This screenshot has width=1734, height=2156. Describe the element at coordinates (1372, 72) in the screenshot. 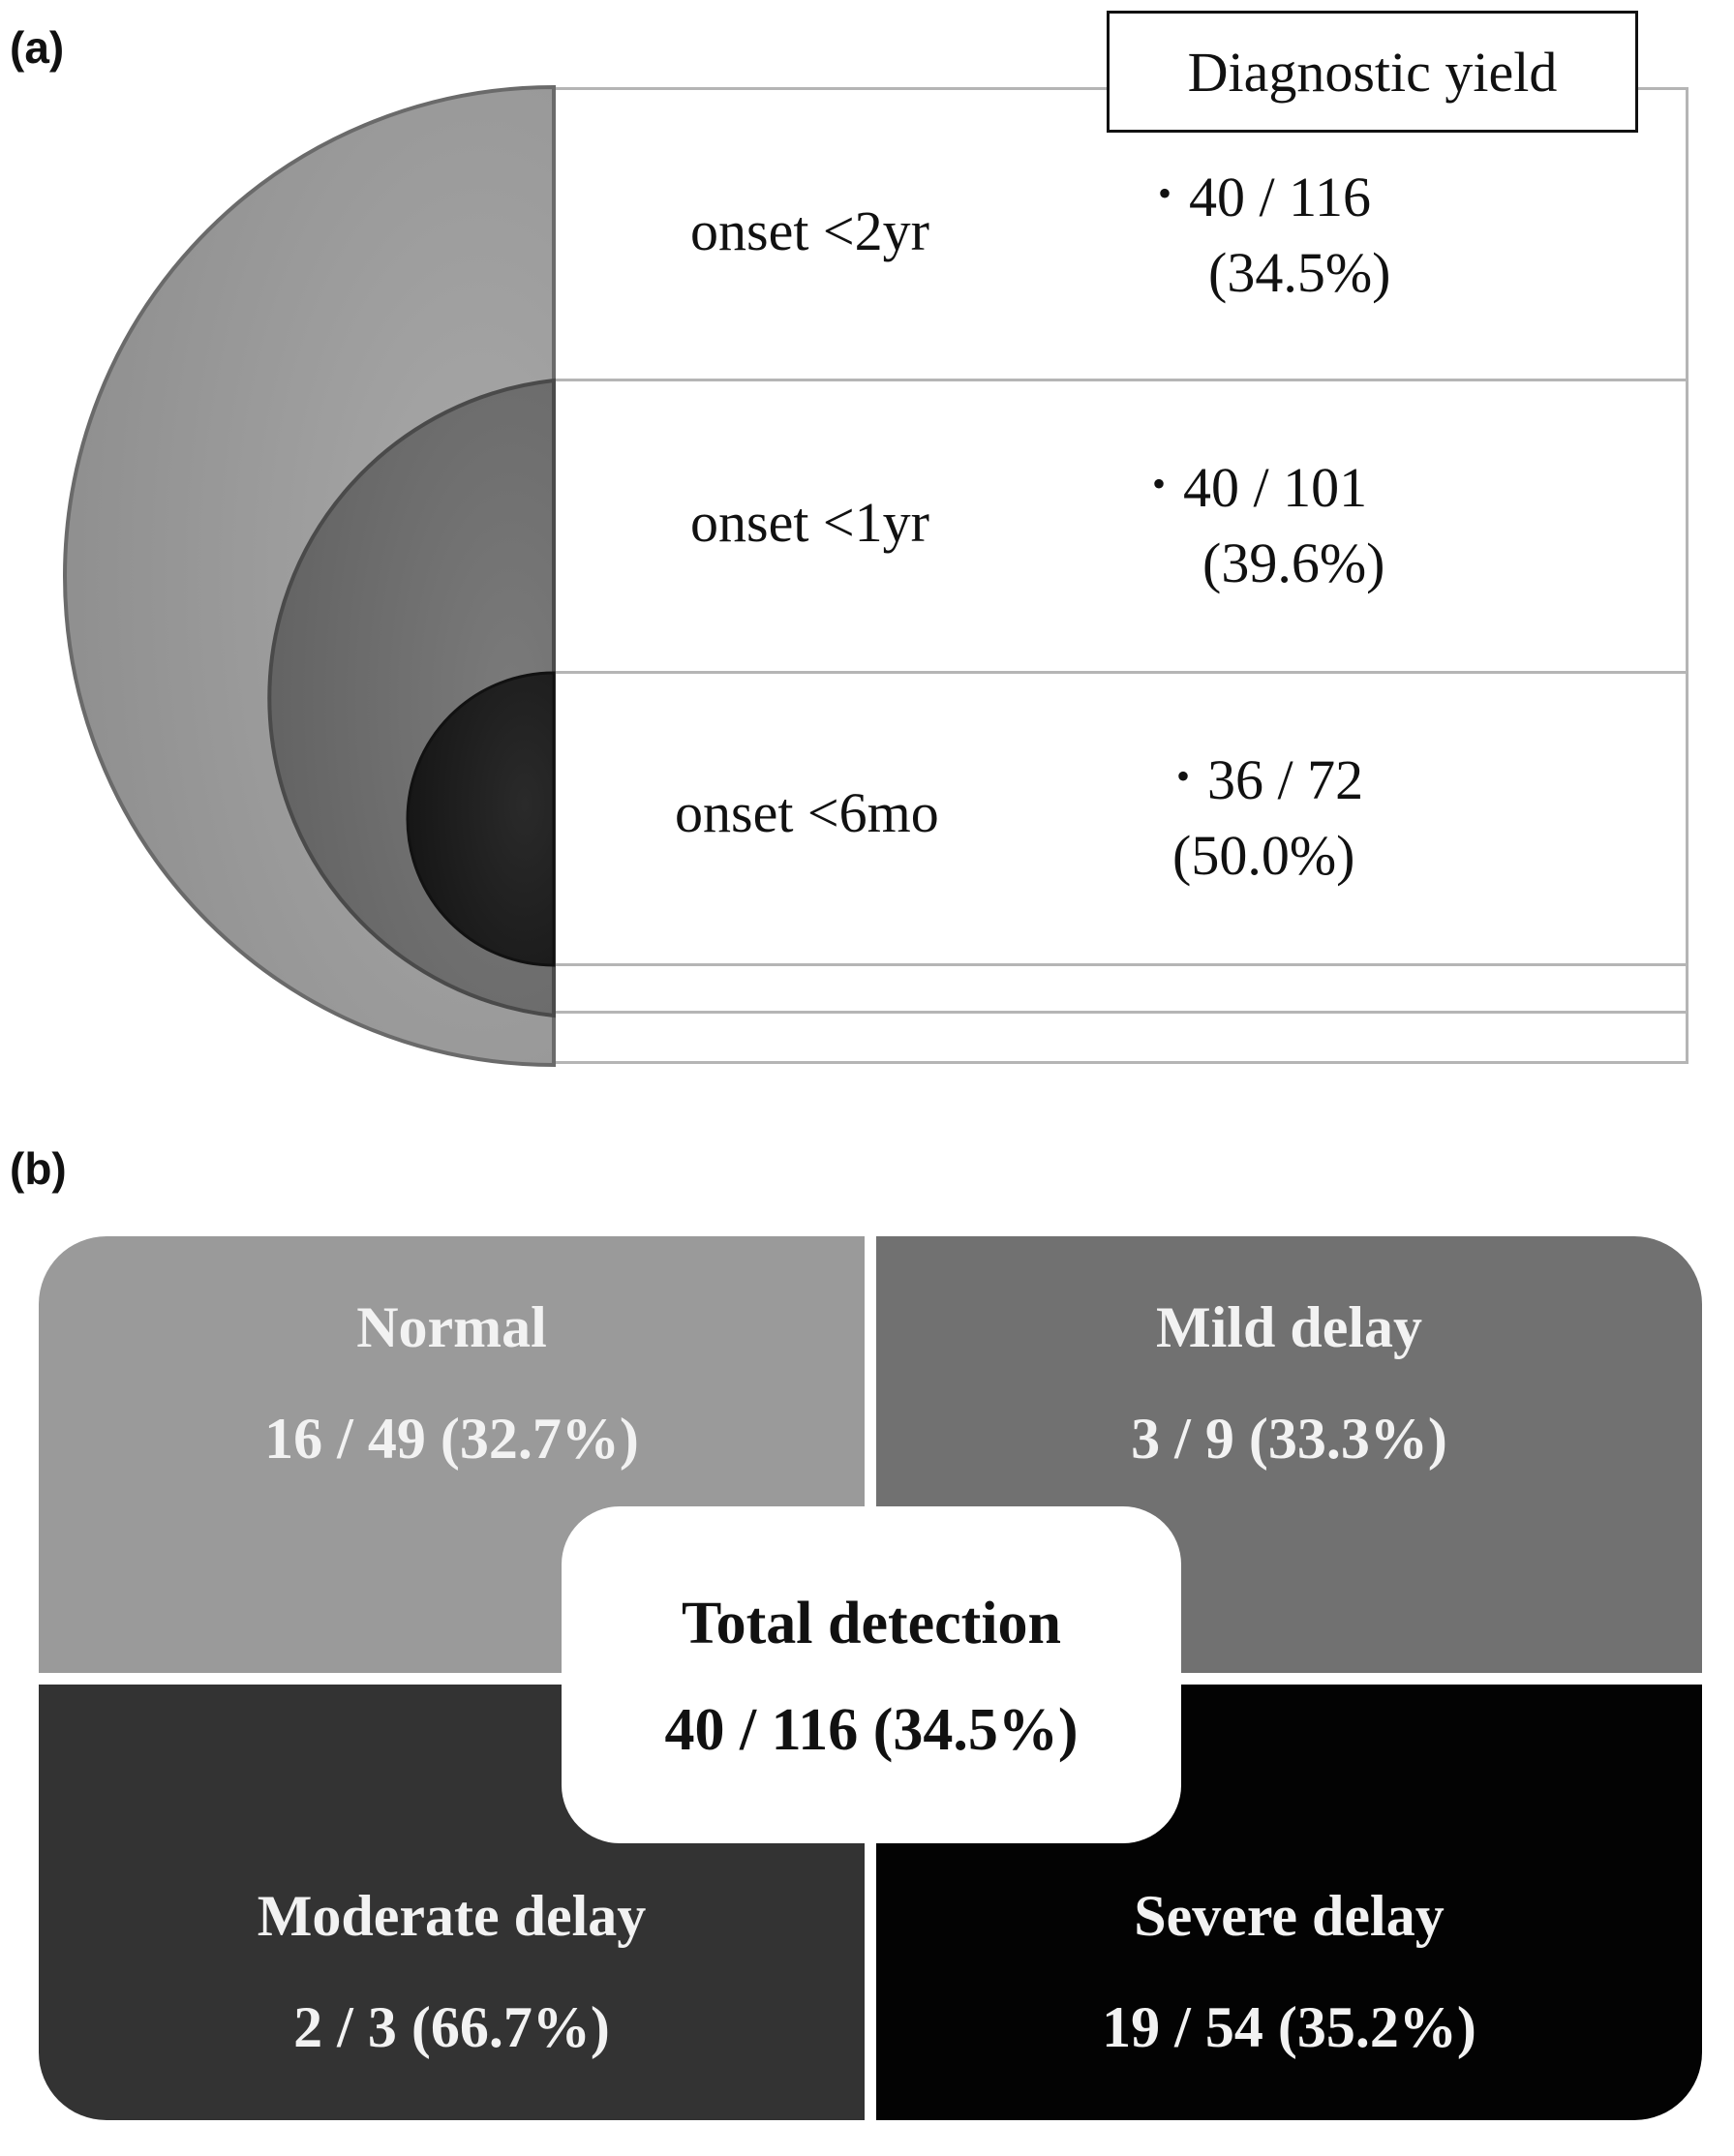

I see `diagnostic-yield-header: Diagnostic yield` at that location.